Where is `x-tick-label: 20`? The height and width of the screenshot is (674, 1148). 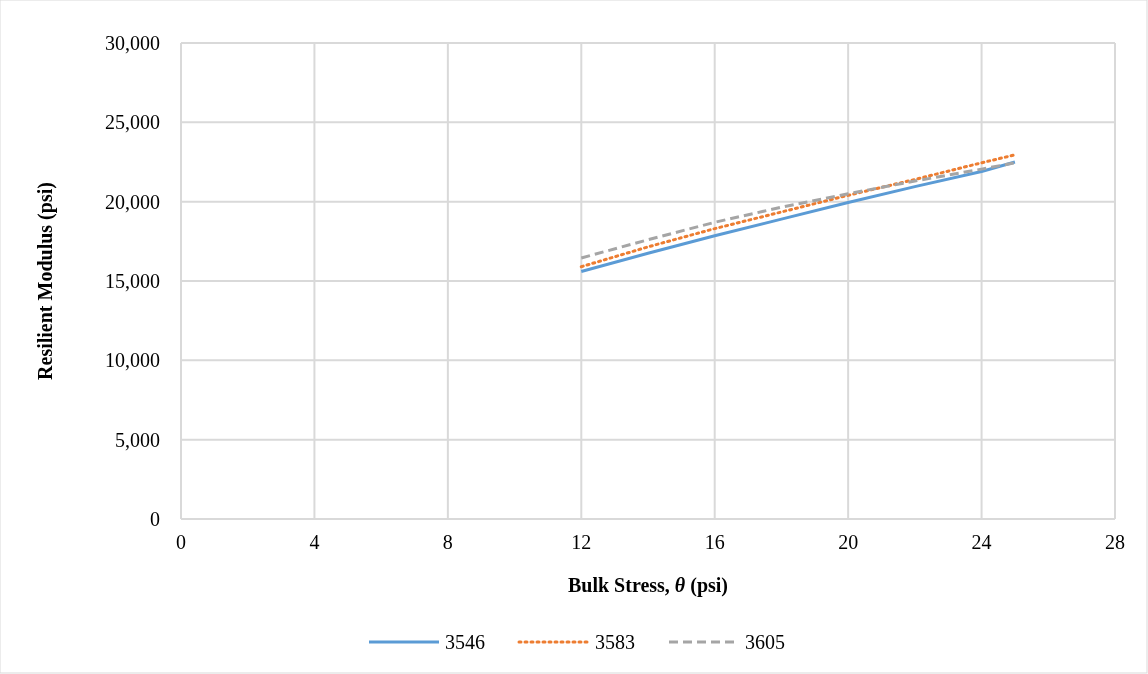 x-tick-label: 20 is located at coordinates (848, 542).